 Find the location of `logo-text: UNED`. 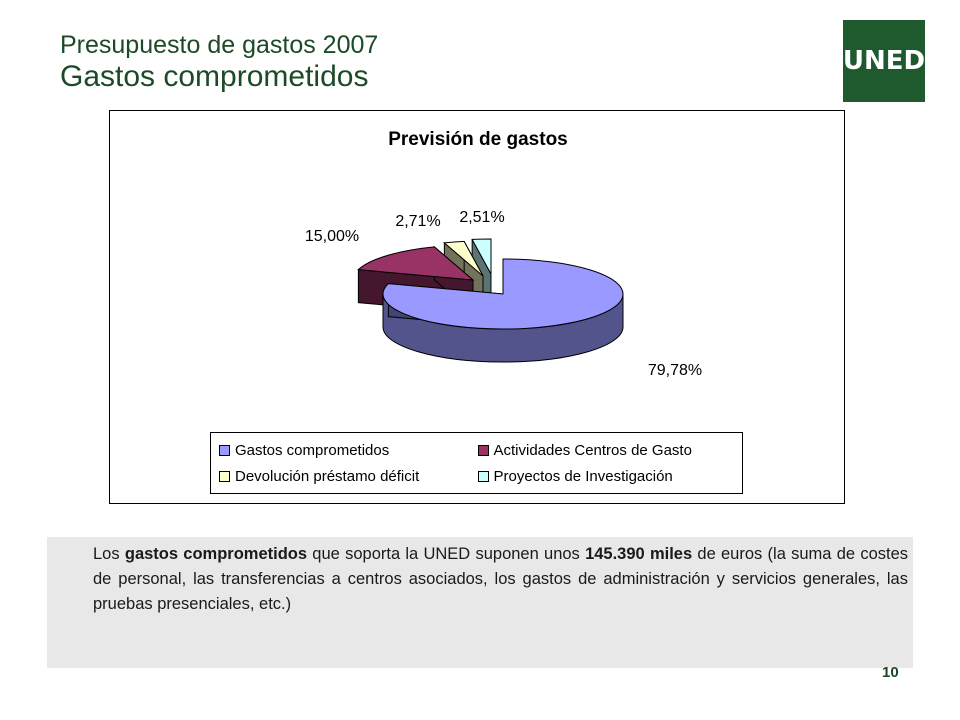

logo-text: UNED is located at coordinates (884, 61).